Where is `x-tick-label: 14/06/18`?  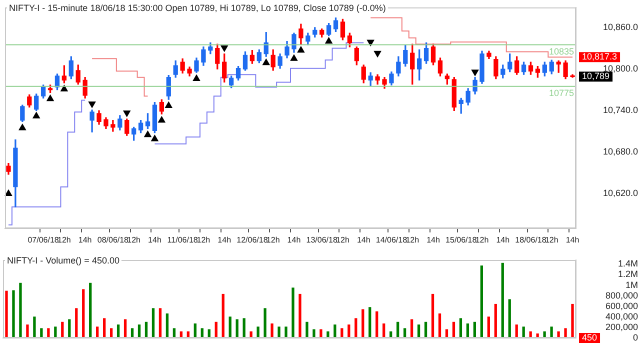 x-tick-label: 14/06/18 is located at coordinates (392, 239).